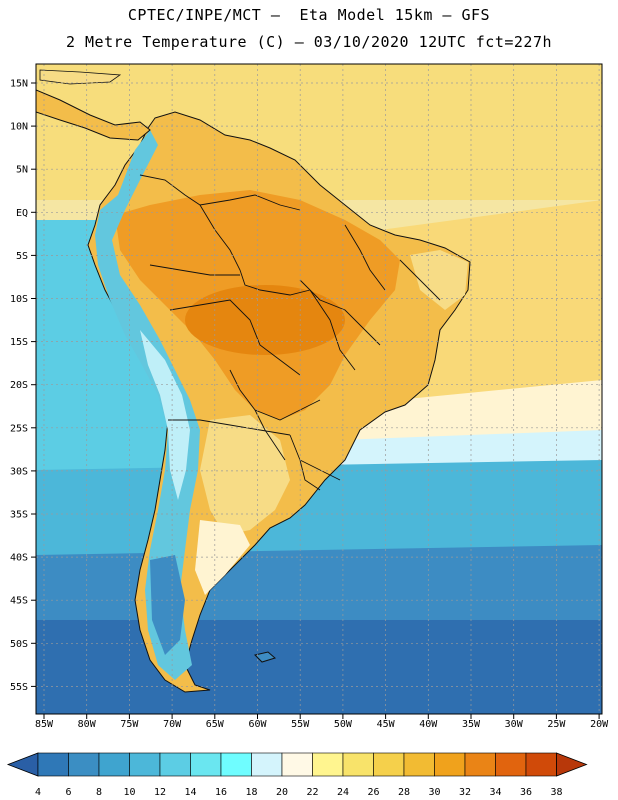  I want to click on longitude-label: 80W, so click(87, 724).